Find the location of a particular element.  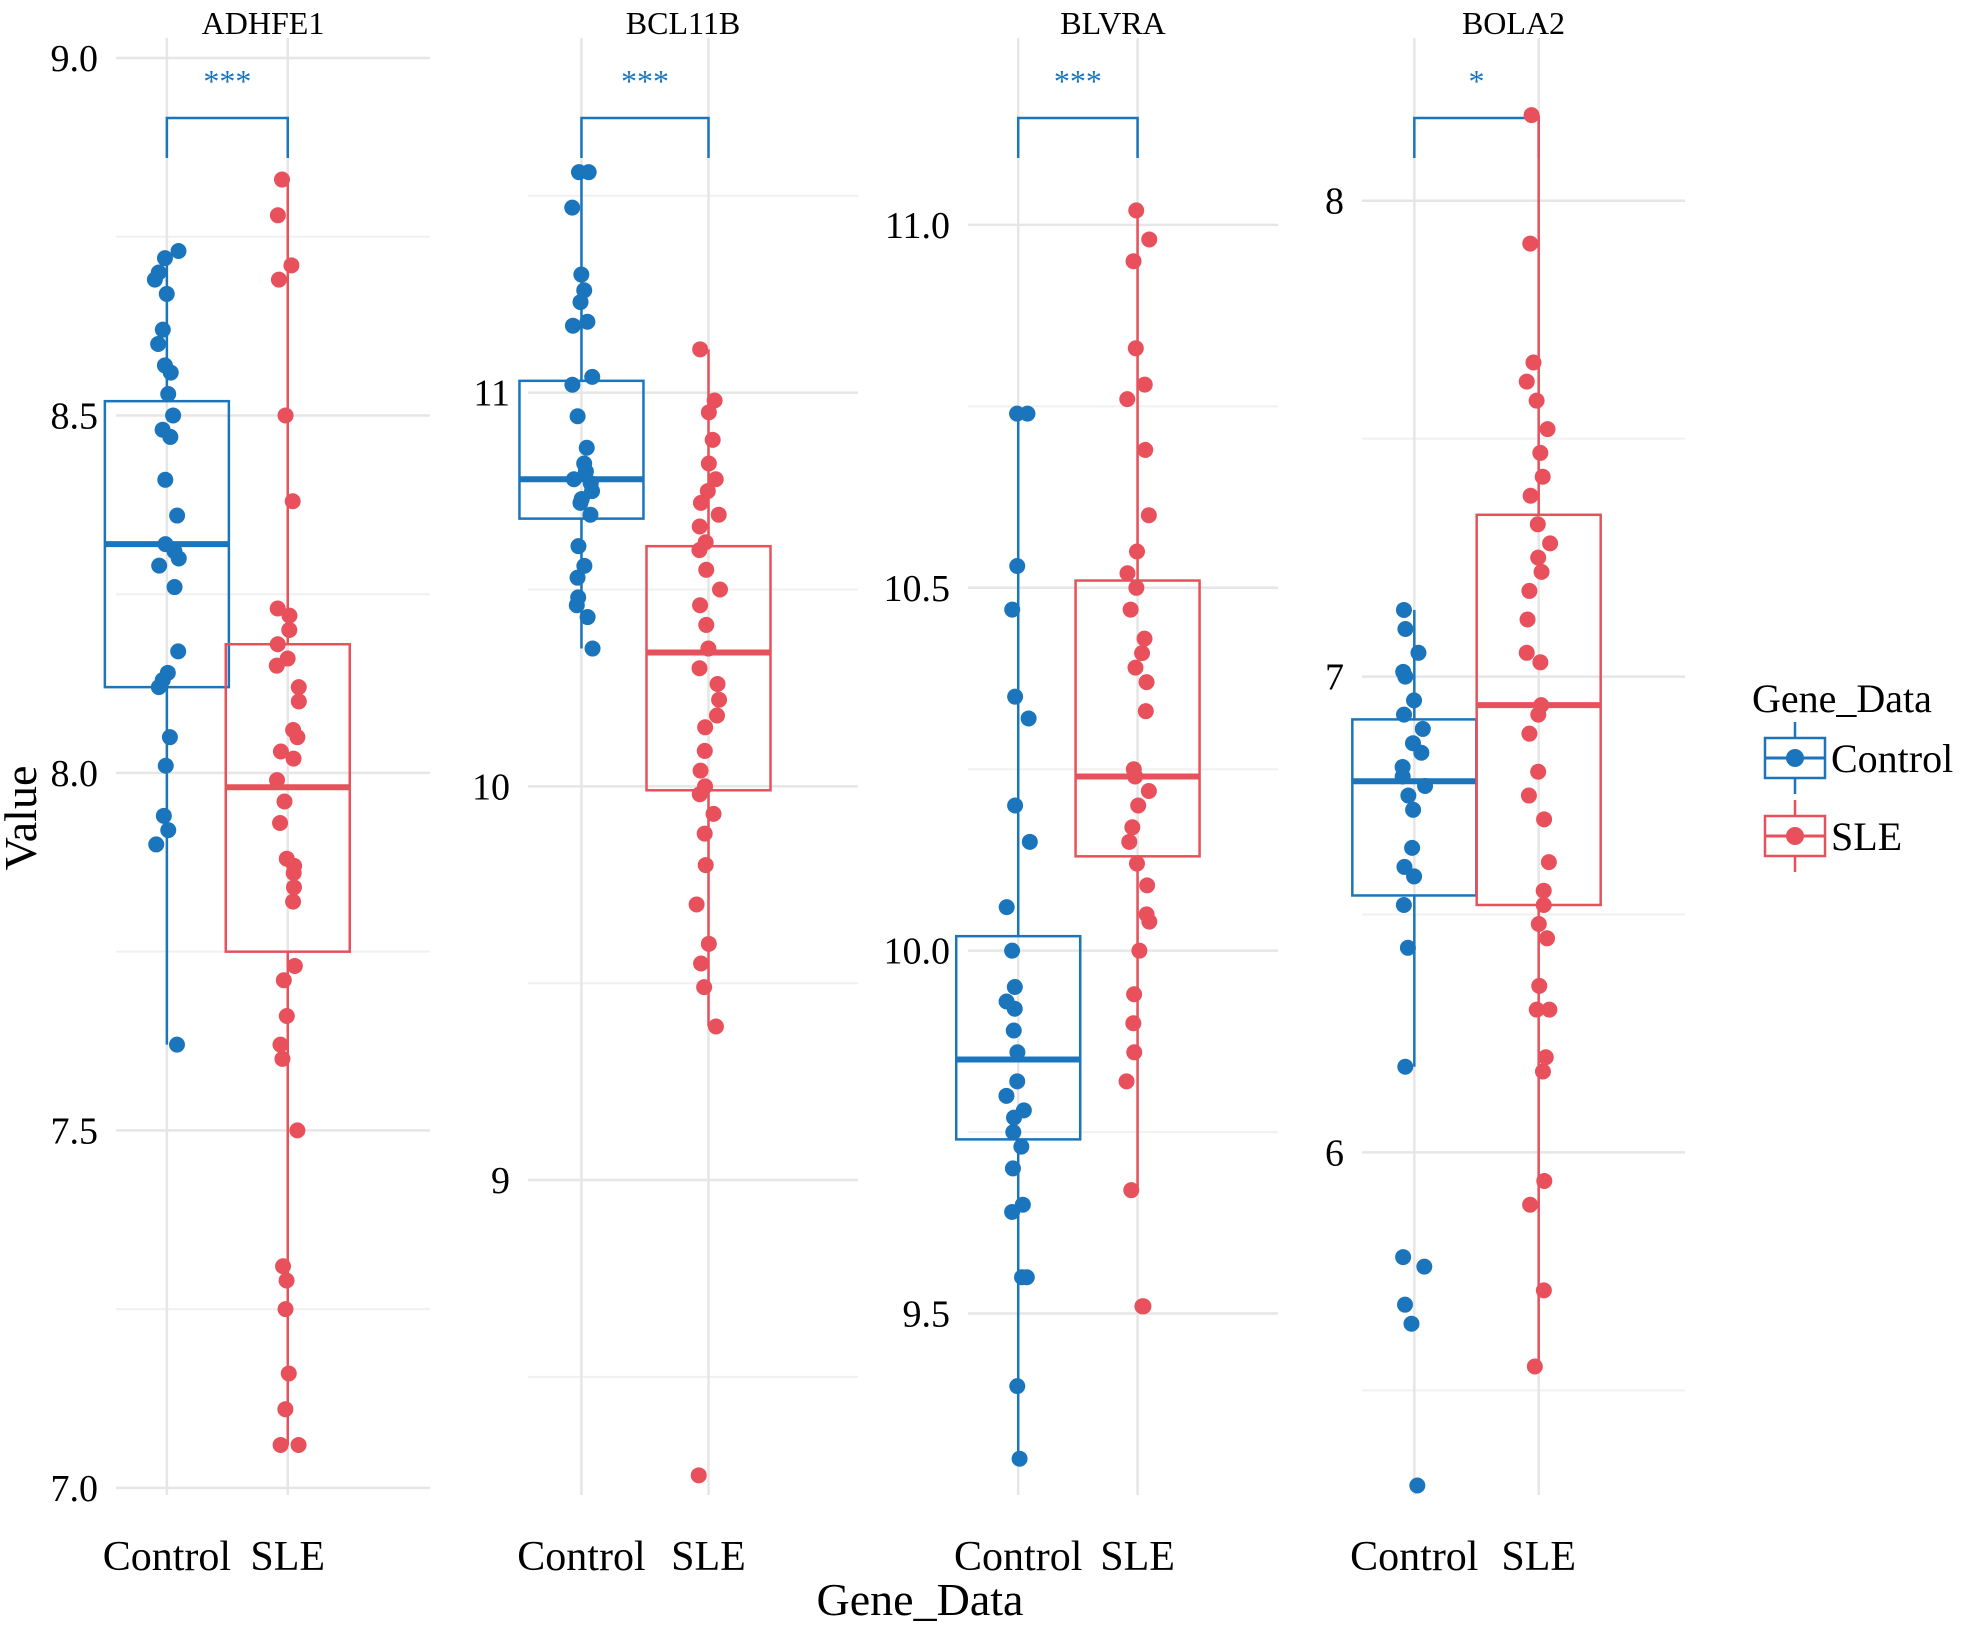

y-tick-label: 7 is located at coordinates (1334, 678).